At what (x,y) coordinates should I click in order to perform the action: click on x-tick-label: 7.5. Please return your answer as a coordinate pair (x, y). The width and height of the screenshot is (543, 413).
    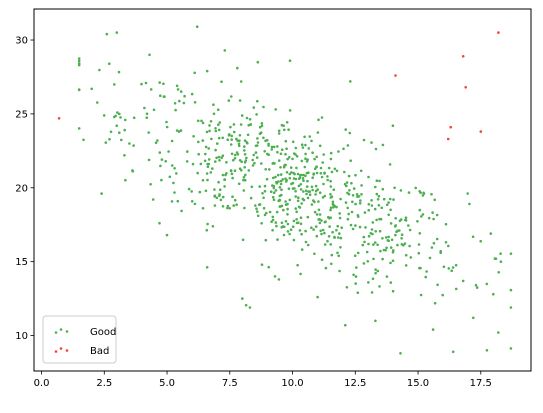
    Looking at the image, I should click on (230, 383).